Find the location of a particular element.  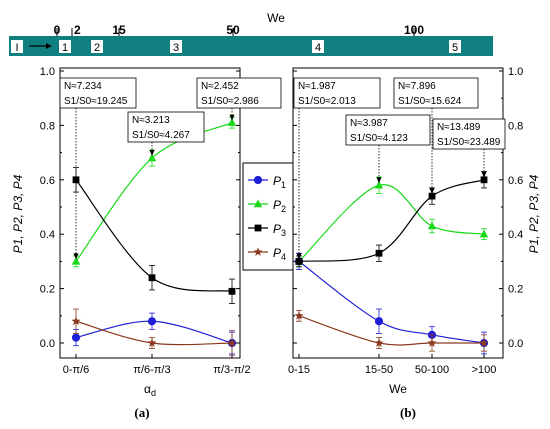

we-bar-segment-label: I is located at coordinates (16, 48).